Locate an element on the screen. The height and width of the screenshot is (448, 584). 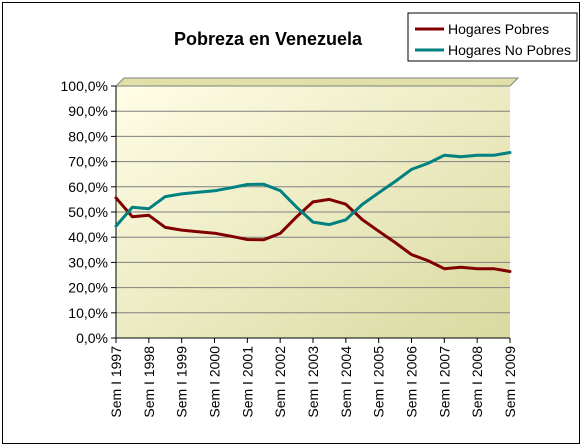
y-tick-label: 70,0% is located at coordinates (88, 162).